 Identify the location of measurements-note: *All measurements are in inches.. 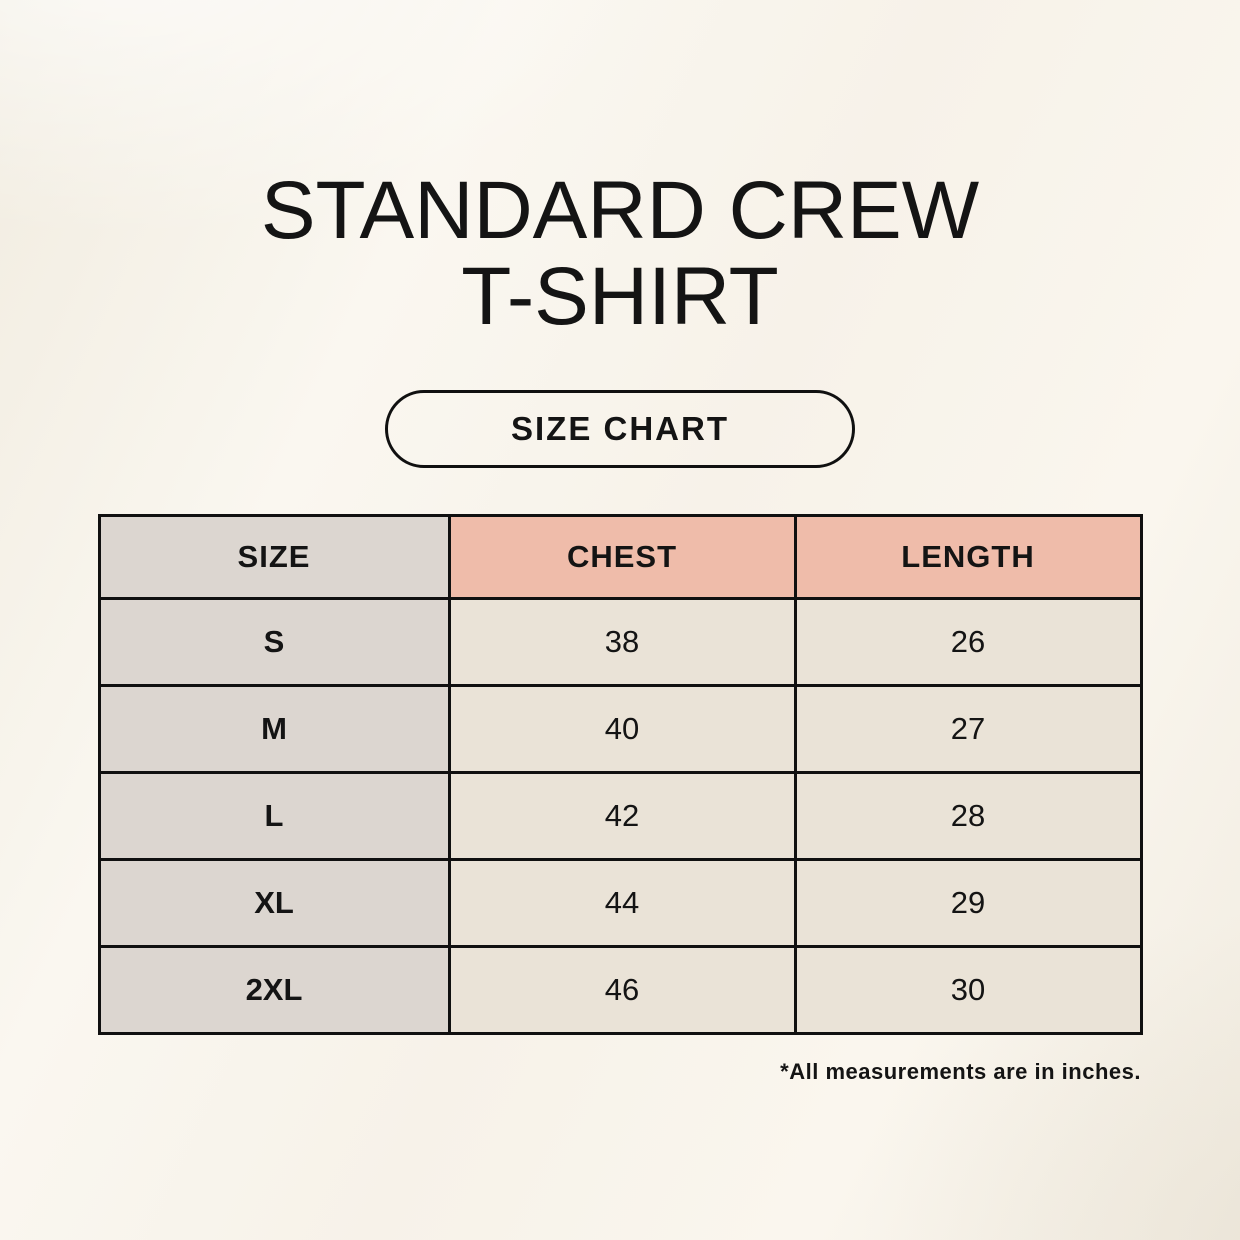
(960, 1072).